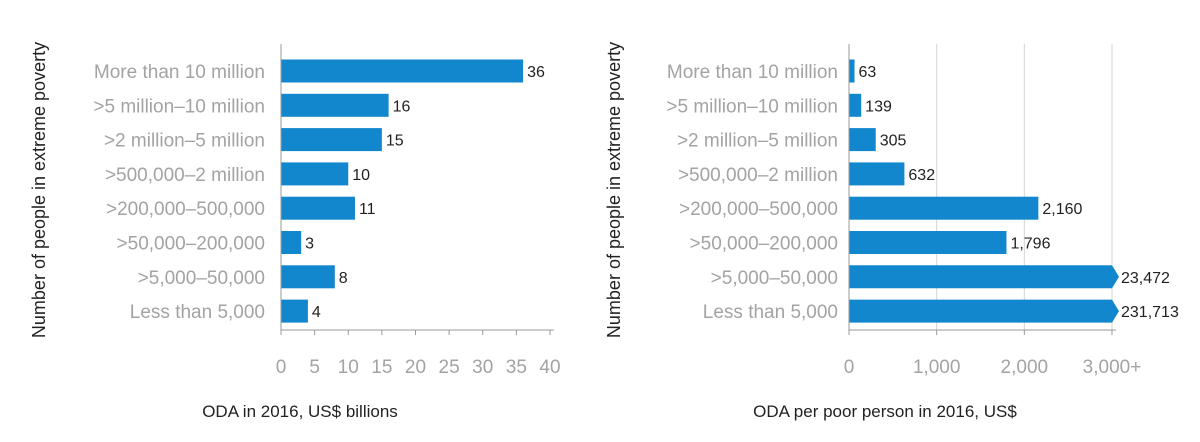 Image resolution: width=1200 pixels, height=442 pixels. I want to click on tick-label: 20, so click(415, 367).